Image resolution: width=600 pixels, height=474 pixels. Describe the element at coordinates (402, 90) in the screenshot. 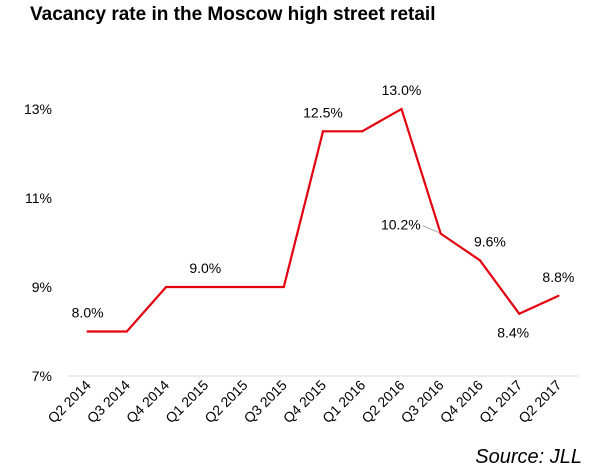

I see `data-label: 13.0%` at that location.